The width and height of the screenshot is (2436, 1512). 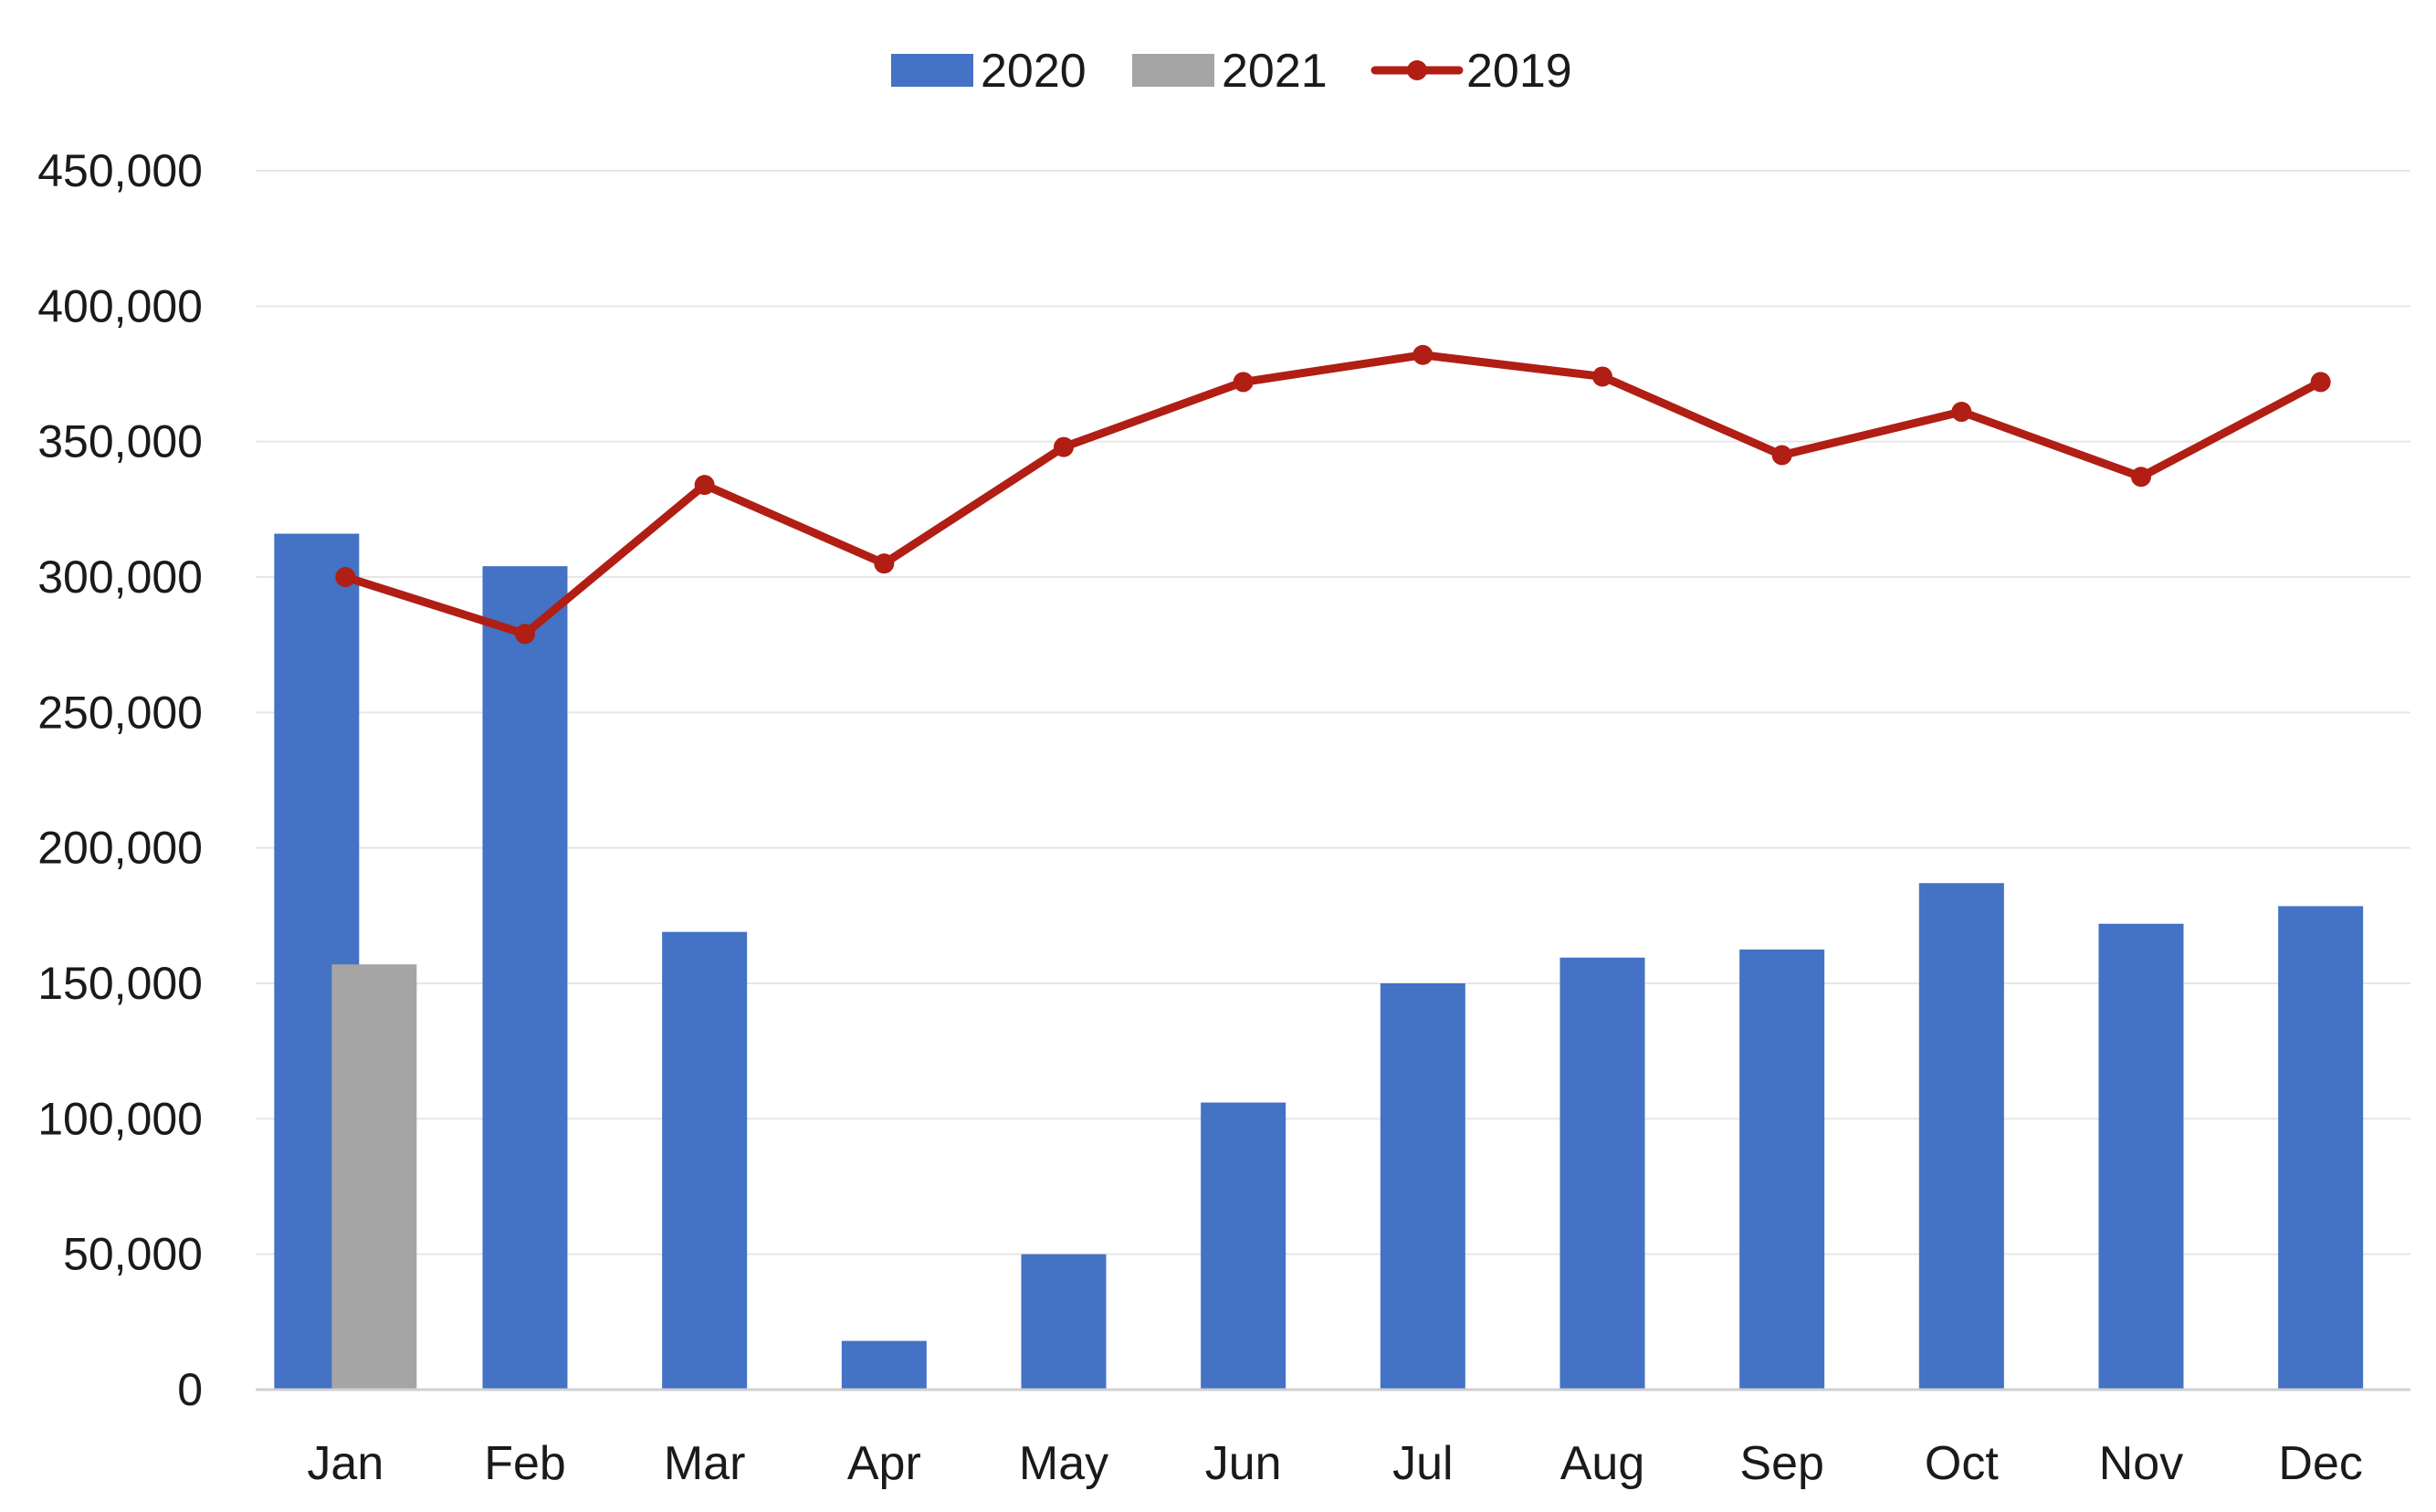 I want to click on point-2019-dec, so click(x=2321, y=382).